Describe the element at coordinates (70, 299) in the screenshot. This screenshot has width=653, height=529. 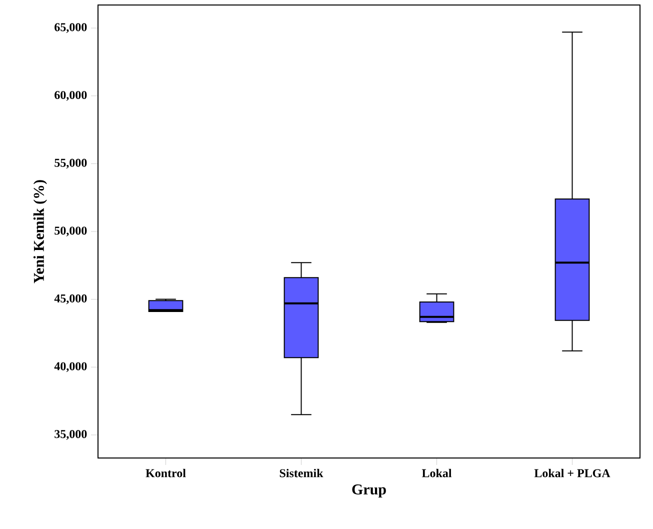
I see `y-tick-label: 45,000` at that location.